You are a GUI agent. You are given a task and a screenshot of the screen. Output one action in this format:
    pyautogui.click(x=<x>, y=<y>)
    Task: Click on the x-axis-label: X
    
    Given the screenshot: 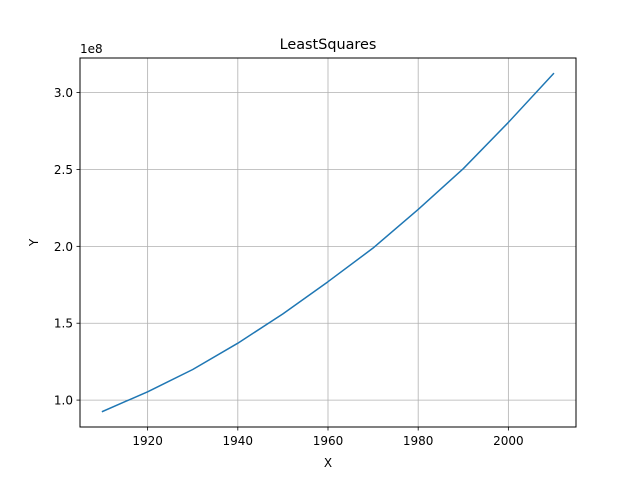 What is the action you would take?
    pyautogui.click(x=328, y=463)
    